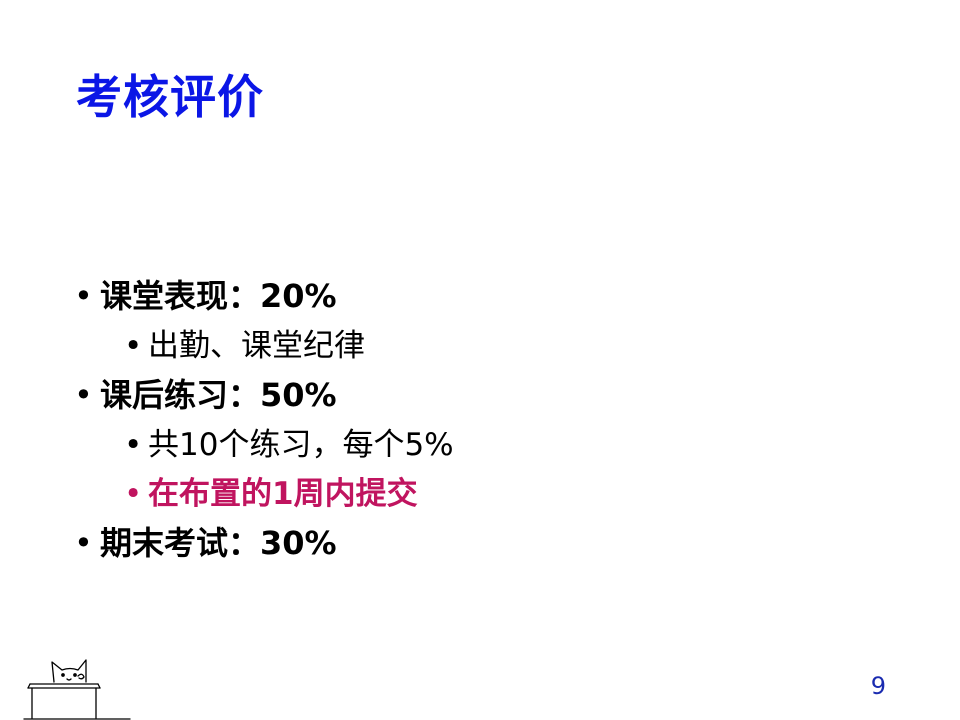 Image resolution: width=960 pixels, height=720 pixels. I want to click on slide-title: 考核评价, so click(170, 97).